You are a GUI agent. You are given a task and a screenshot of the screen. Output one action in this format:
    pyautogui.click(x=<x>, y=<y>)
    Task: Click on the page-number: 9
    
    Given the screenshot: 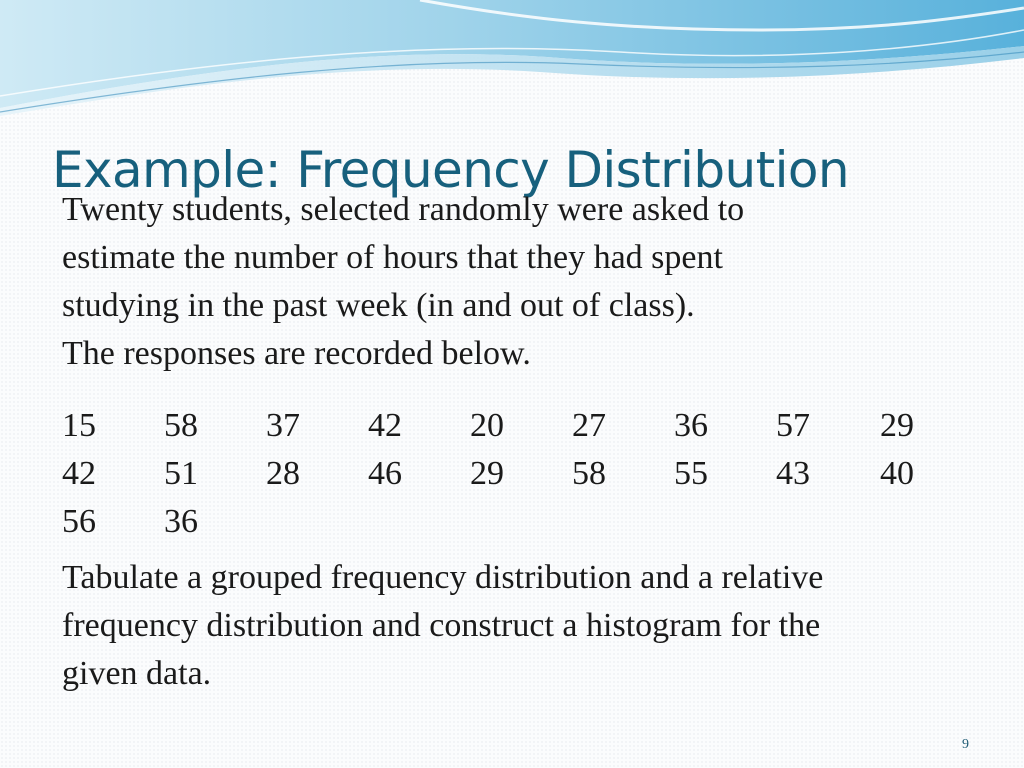 What is the action you would take?
    pyautogui.click(x=965, y=744)
    